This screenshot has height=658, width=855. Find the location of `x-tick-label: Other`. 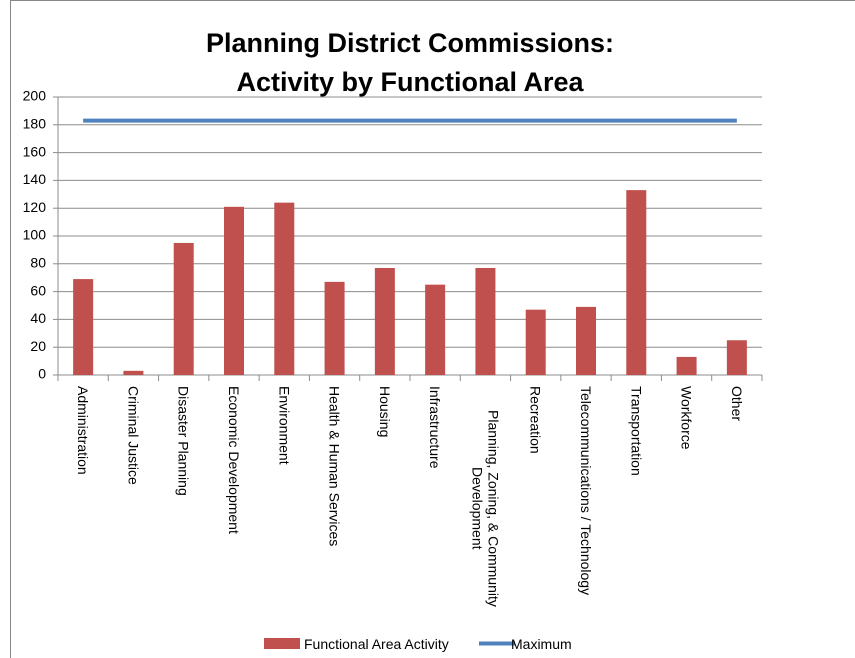

x-tick-label: Other is located at coordinates (736, 404).